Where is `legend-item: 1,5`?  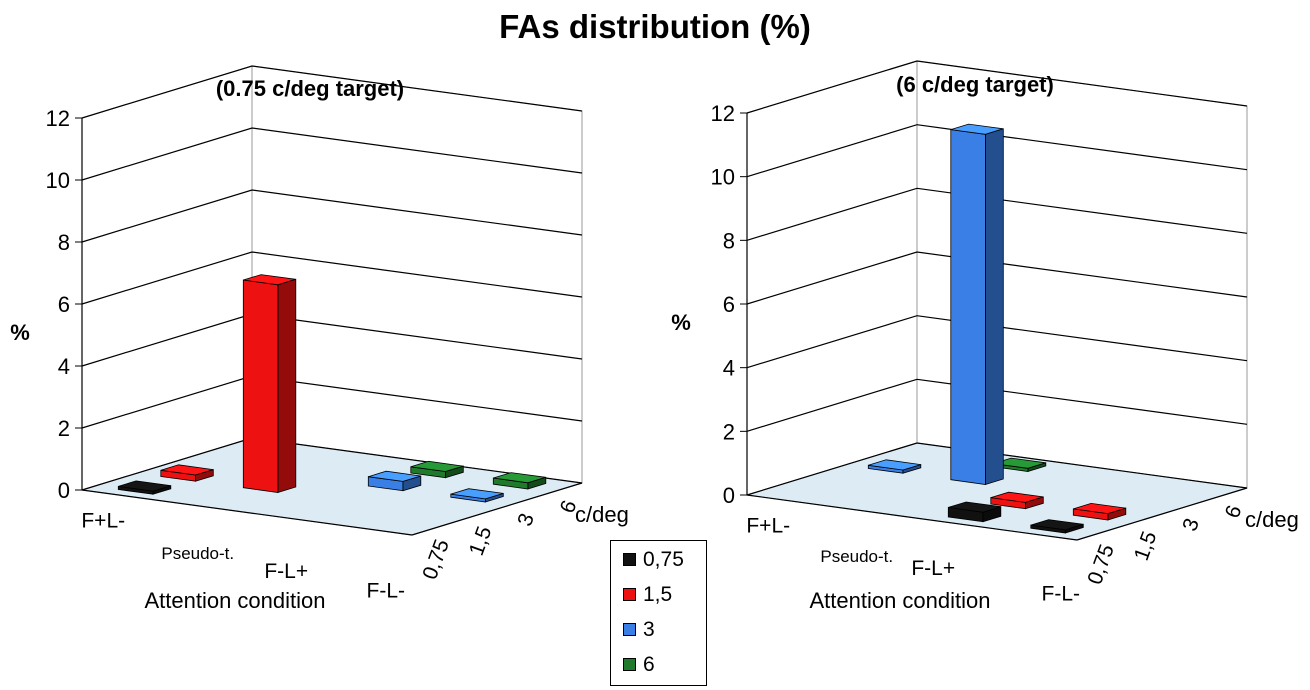 legend-item: 1,5 is located at coordinates (658, 594).